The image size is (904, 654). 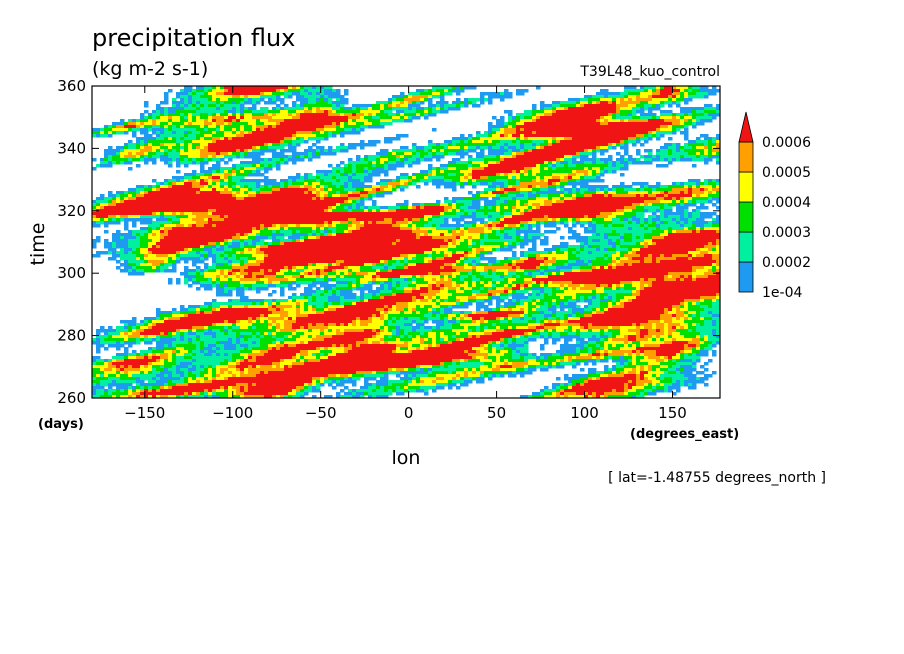 What do you see at coordinates (584, 413) in the screenshot?
I see `x-tick-label: 100` at bounding box center [584, 413].